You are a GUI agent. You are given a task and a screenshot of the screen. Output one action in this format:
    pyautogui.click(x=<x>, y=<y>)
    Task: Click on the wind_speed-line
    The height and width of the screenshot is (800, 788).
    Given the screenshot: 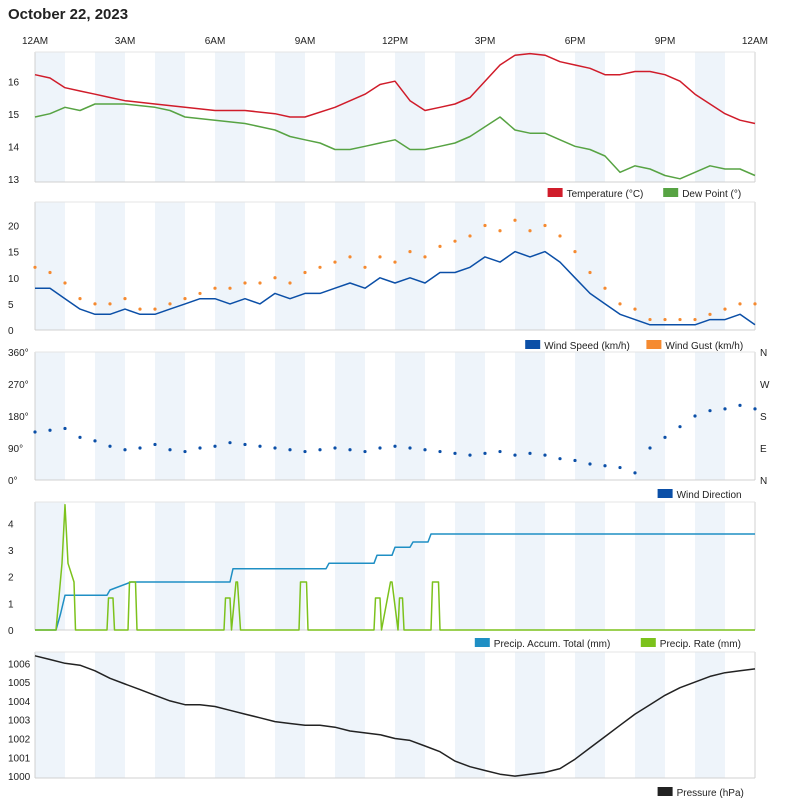 What is the action you would take?
    pyautogui.click(x=395, y=288)
    